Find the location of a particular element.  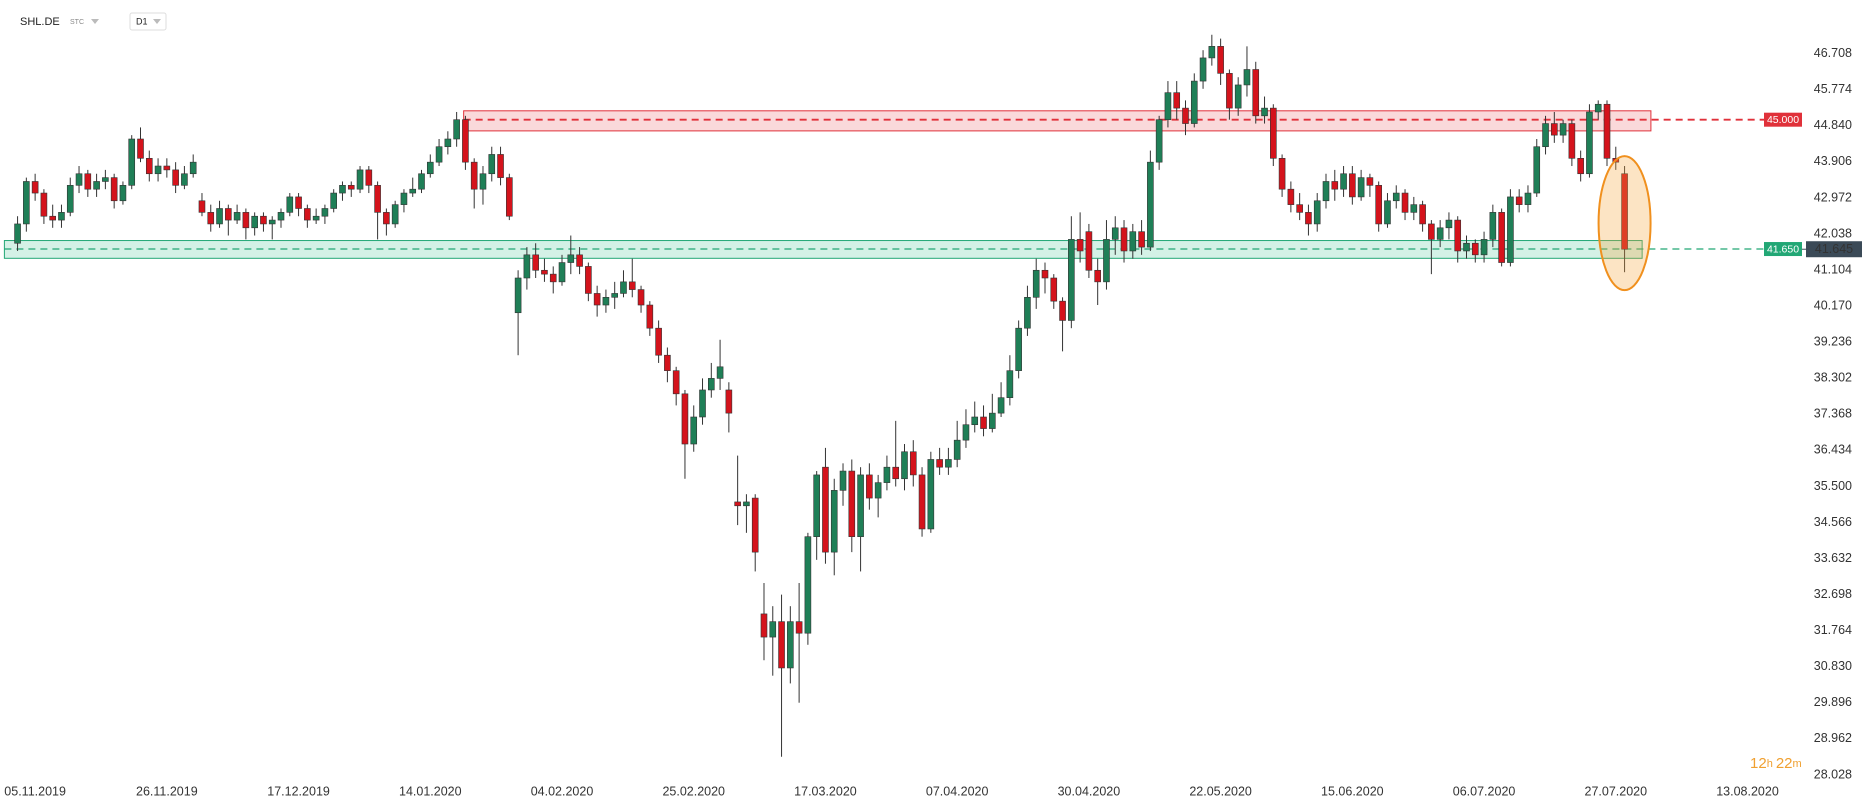

y-tick-label: 30.830 is located at coordinates (1833, 666).